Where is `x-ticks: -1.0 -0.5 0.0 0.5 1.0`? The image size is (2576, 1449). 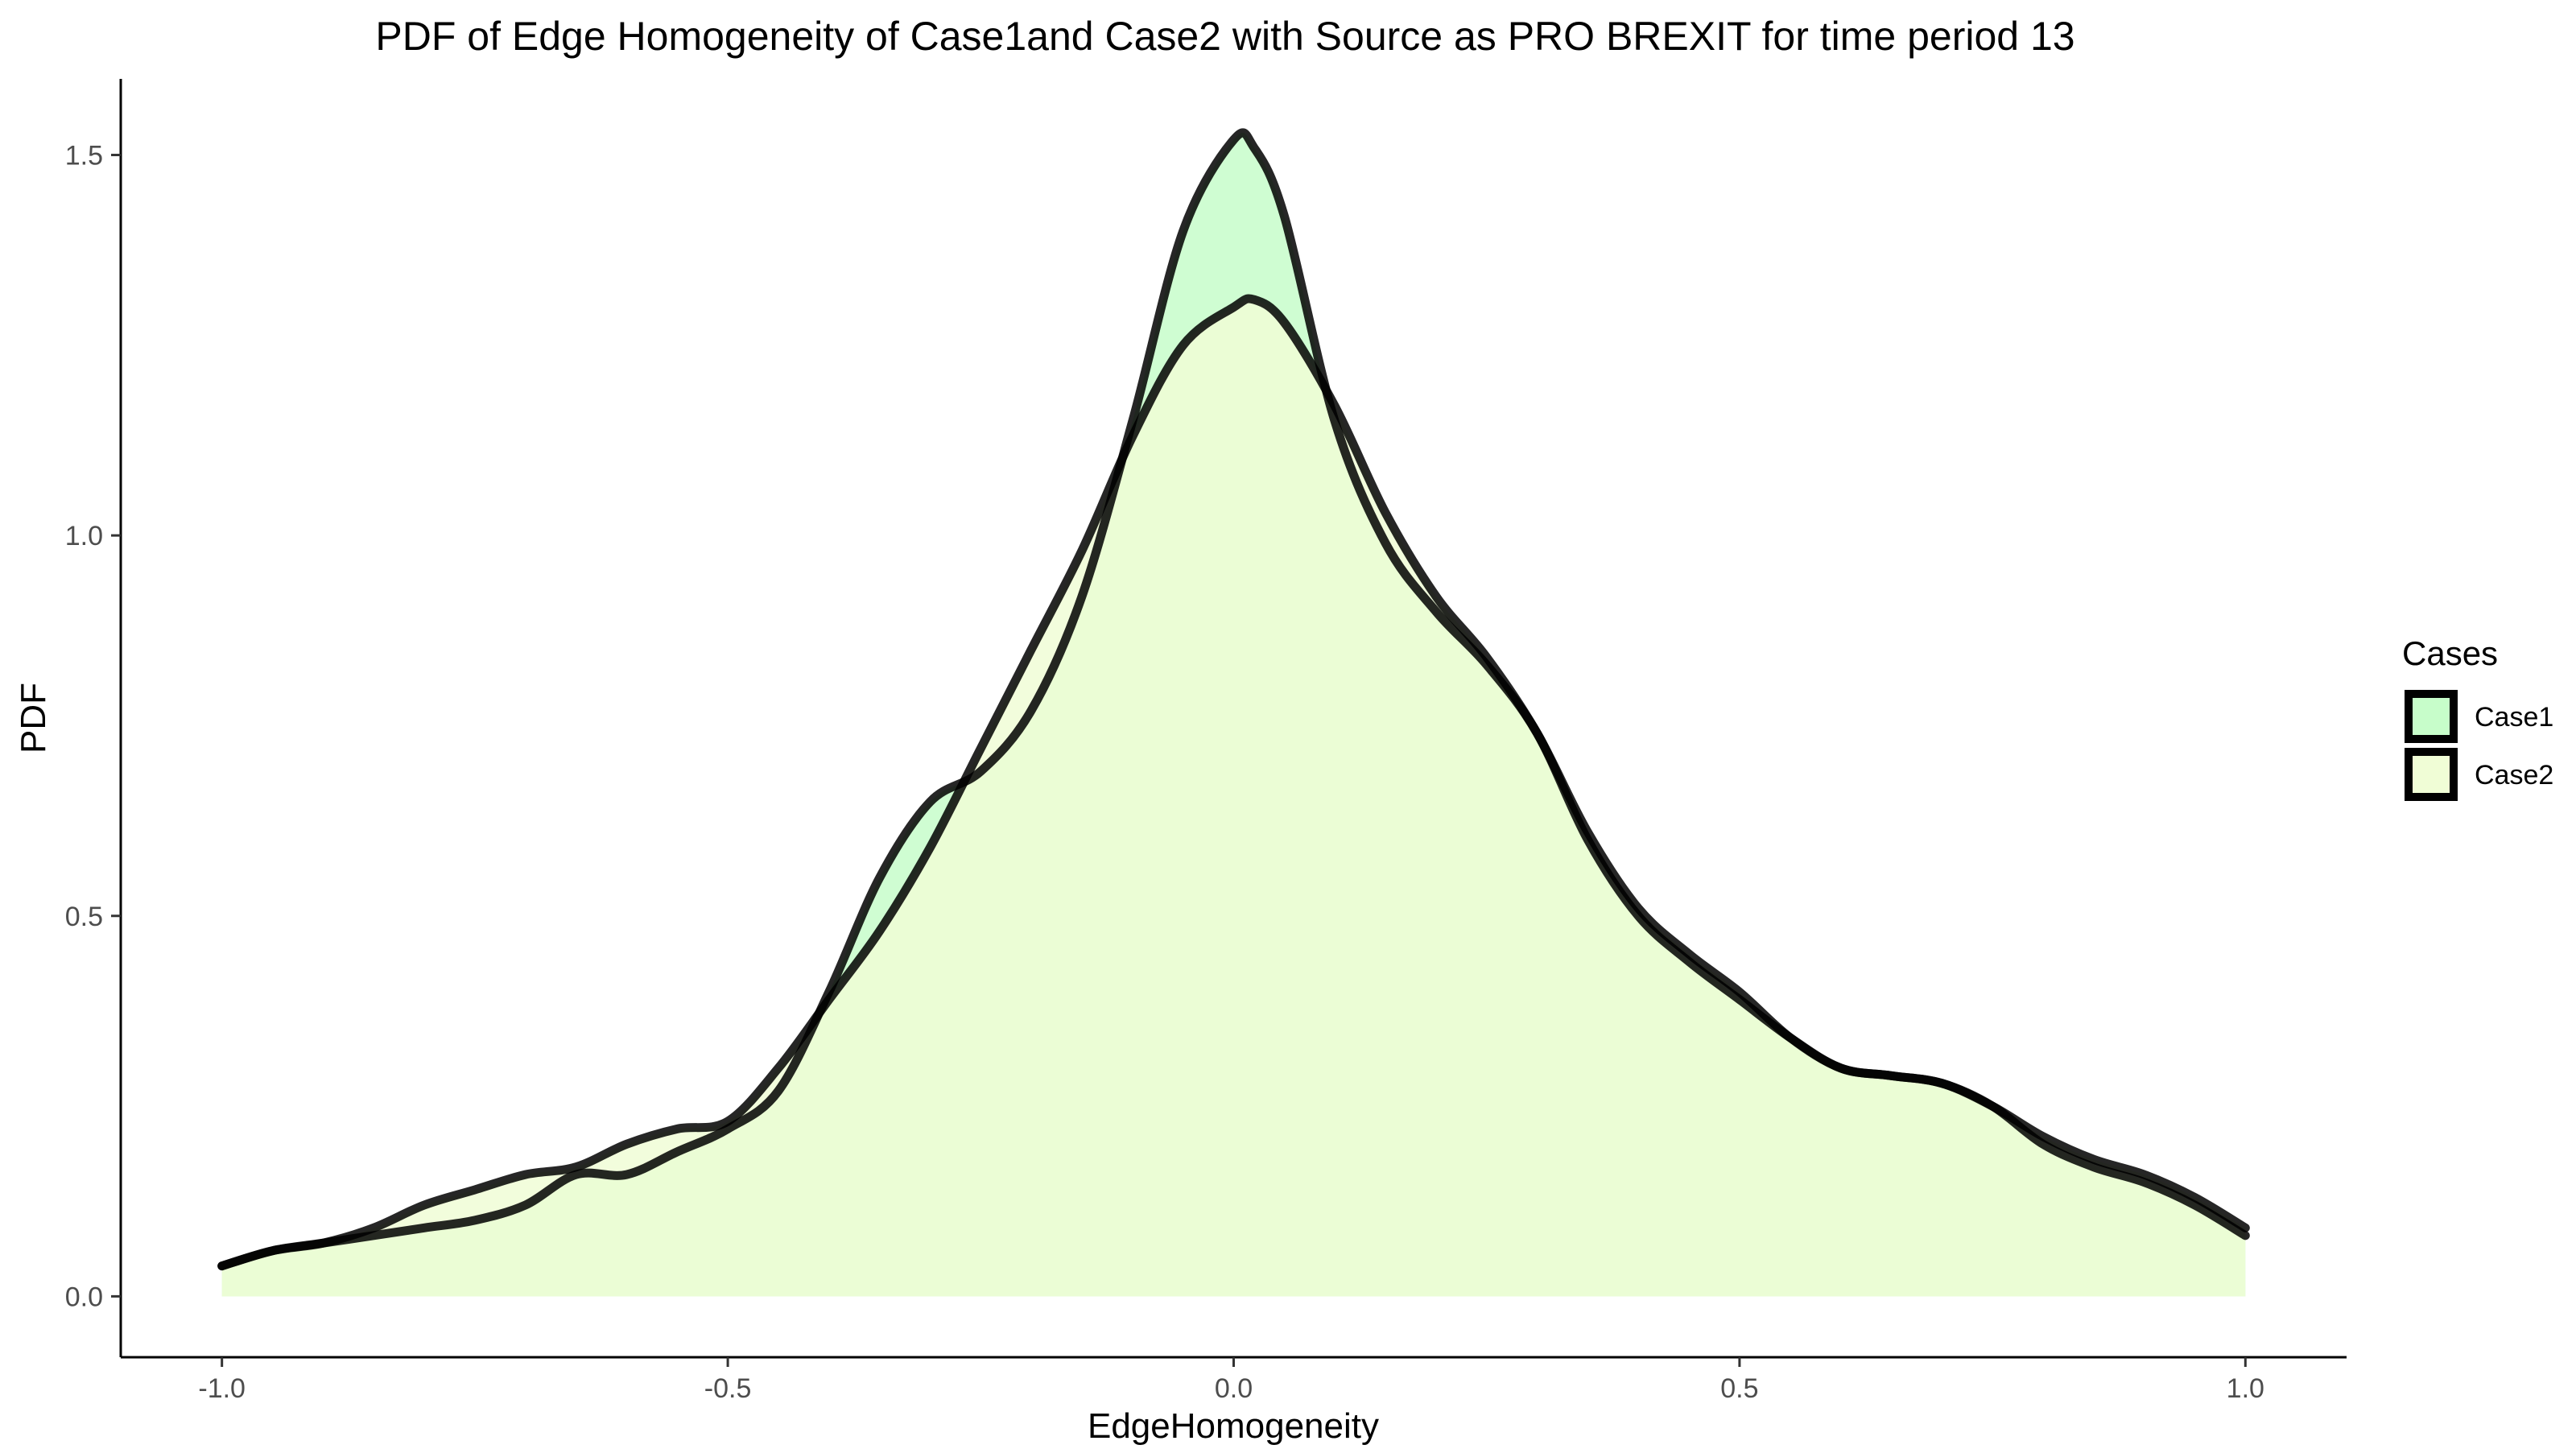
x-ticks: -1.0 -0.5 0.0 0.5 1.0 is located at coordinates (1231, 1380).